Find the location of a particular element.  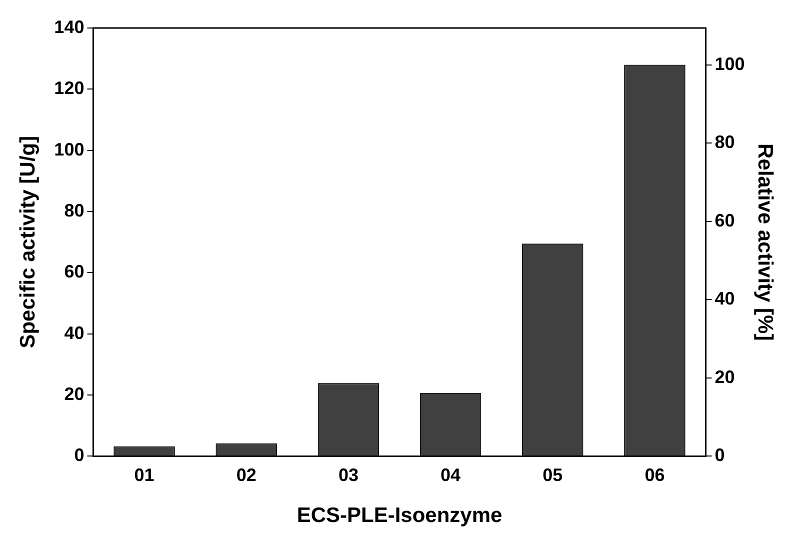

y2-tick-label: 40 is located at coordinates (724, 298).